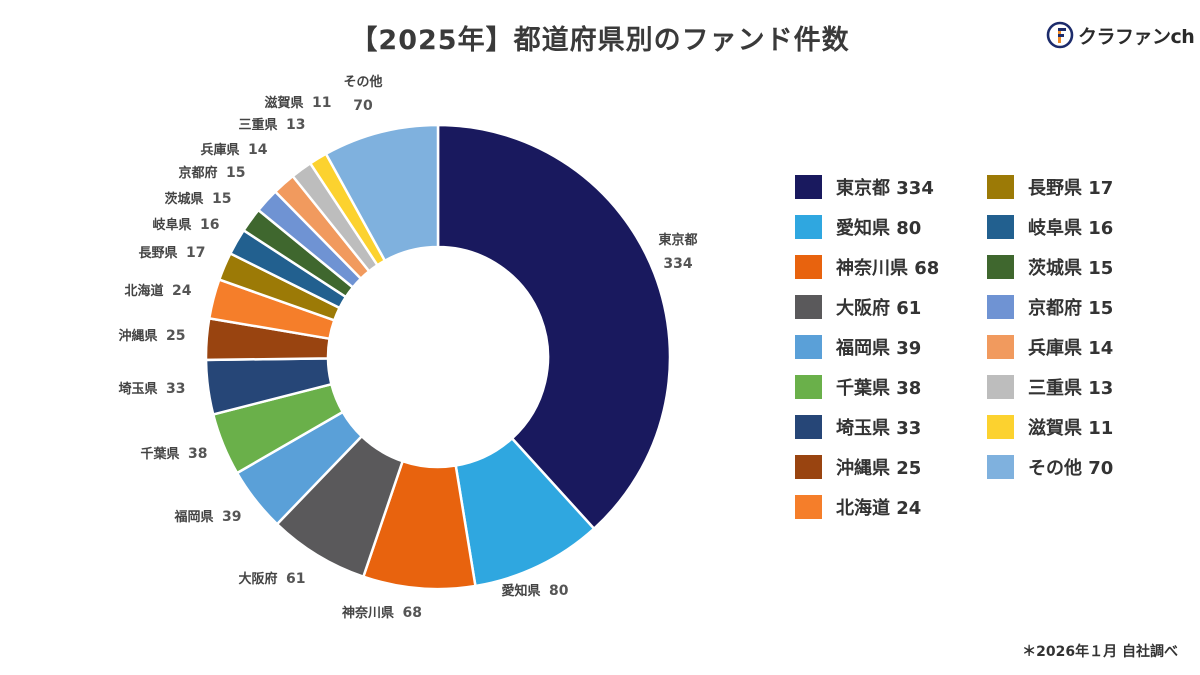 The width and height of the screenshot is (1200, 675). Describe the element at coordinates (879, 468) in the screenshot. I see `legend-label: 沖縄県 25` at that location.